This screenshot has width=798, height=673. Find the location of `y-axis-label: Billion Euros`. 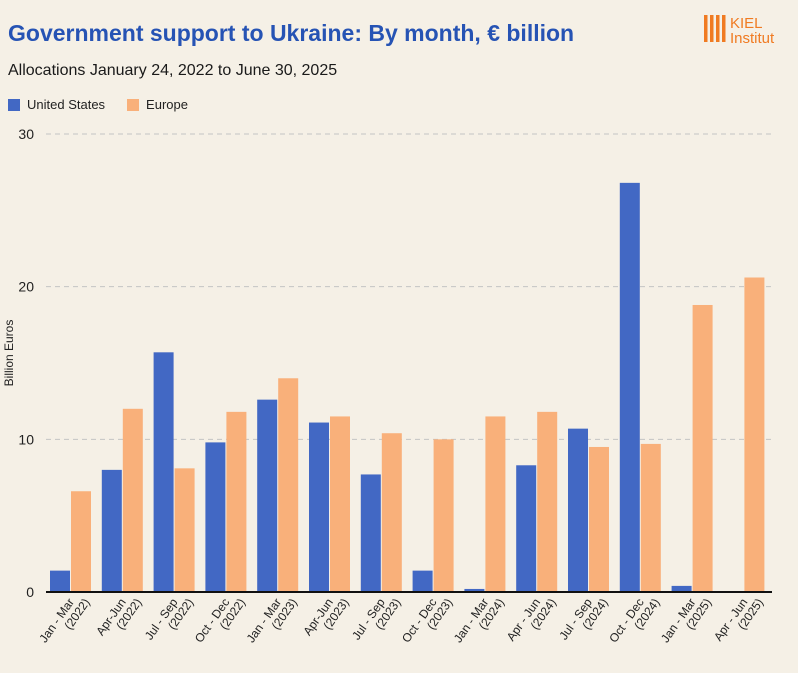

y-axis-label: Billion Euros is located at coordinates (9, 353).